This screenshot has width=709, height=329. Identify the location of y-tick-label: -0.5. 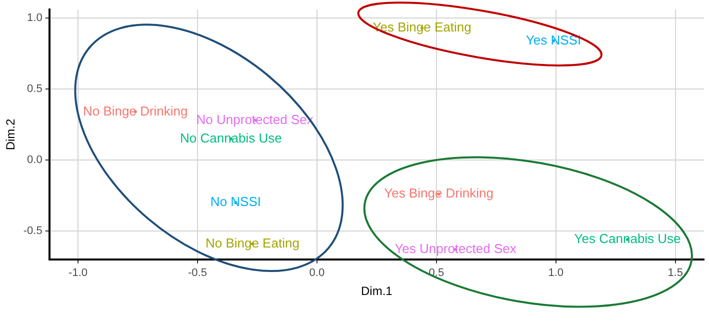
(32, 231).